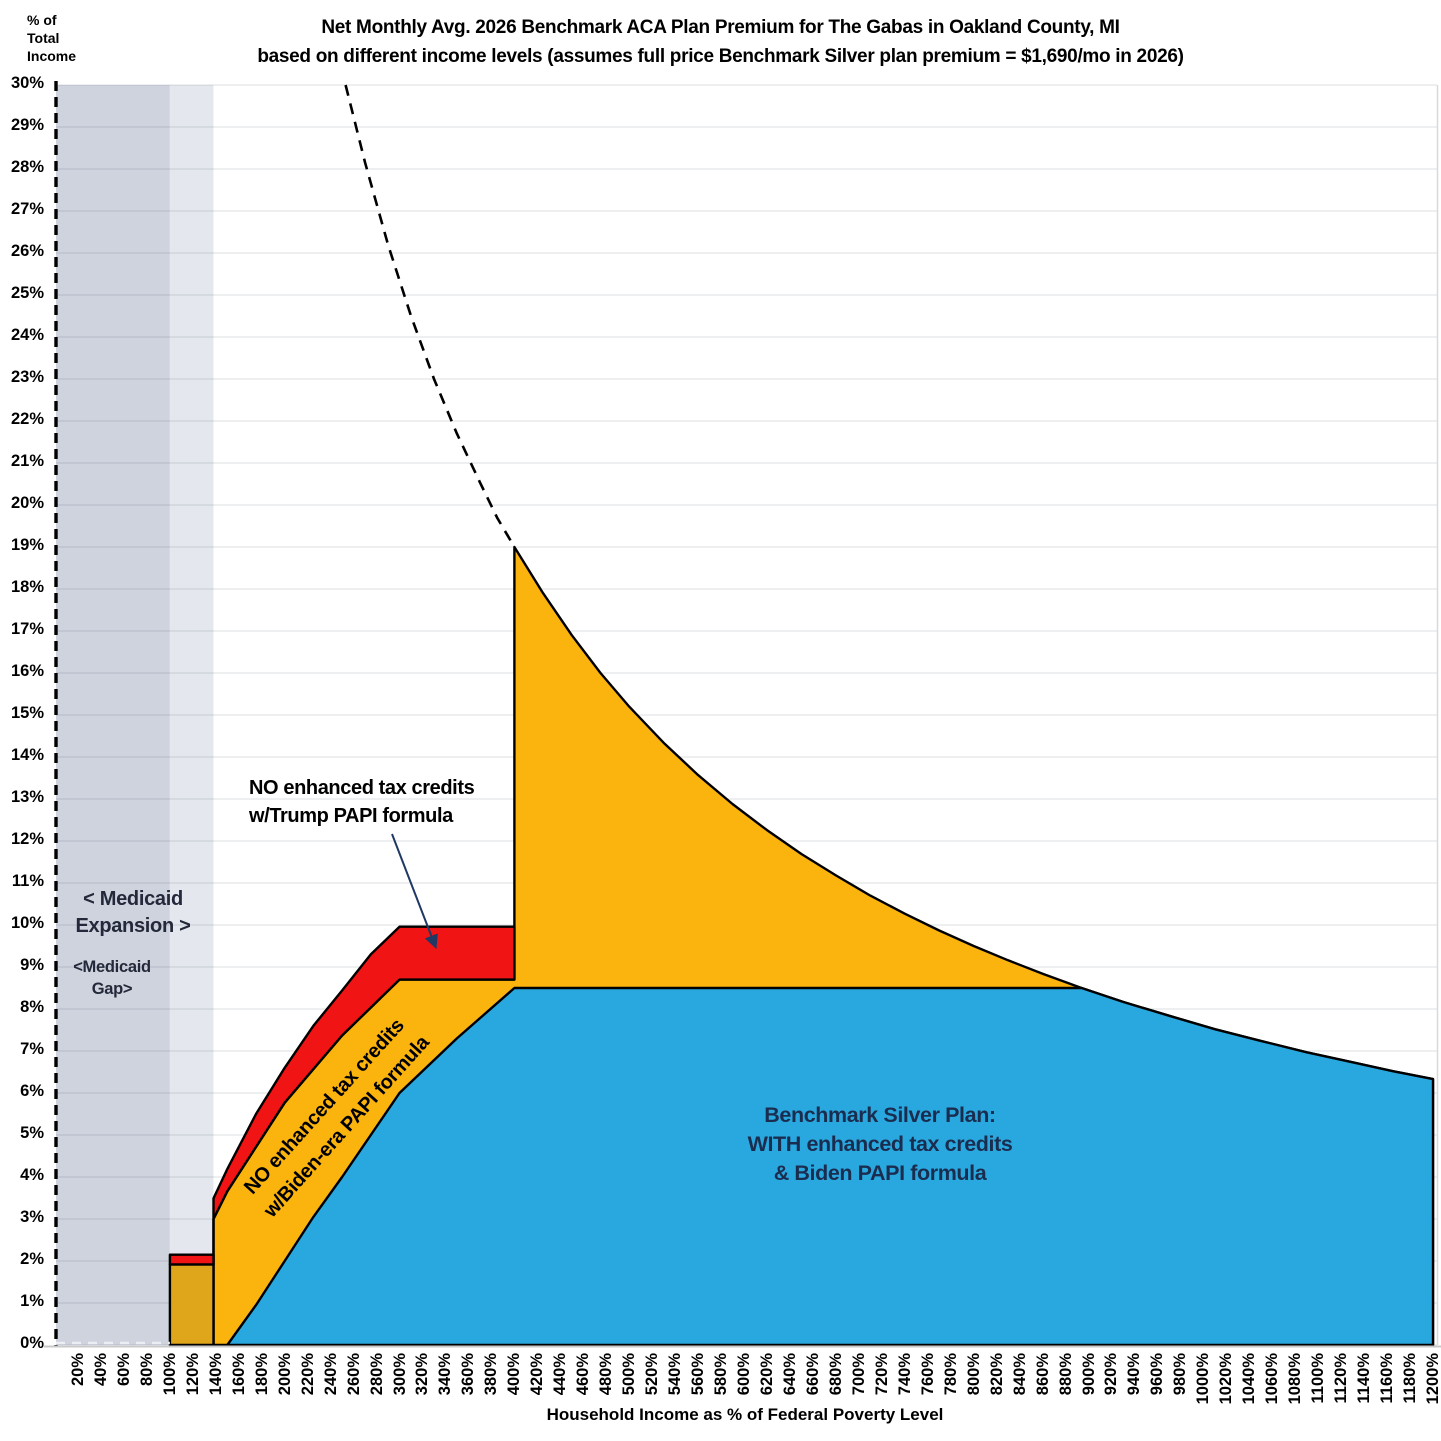  I want to click on y-tick-label: 13%, so click(27, 797).